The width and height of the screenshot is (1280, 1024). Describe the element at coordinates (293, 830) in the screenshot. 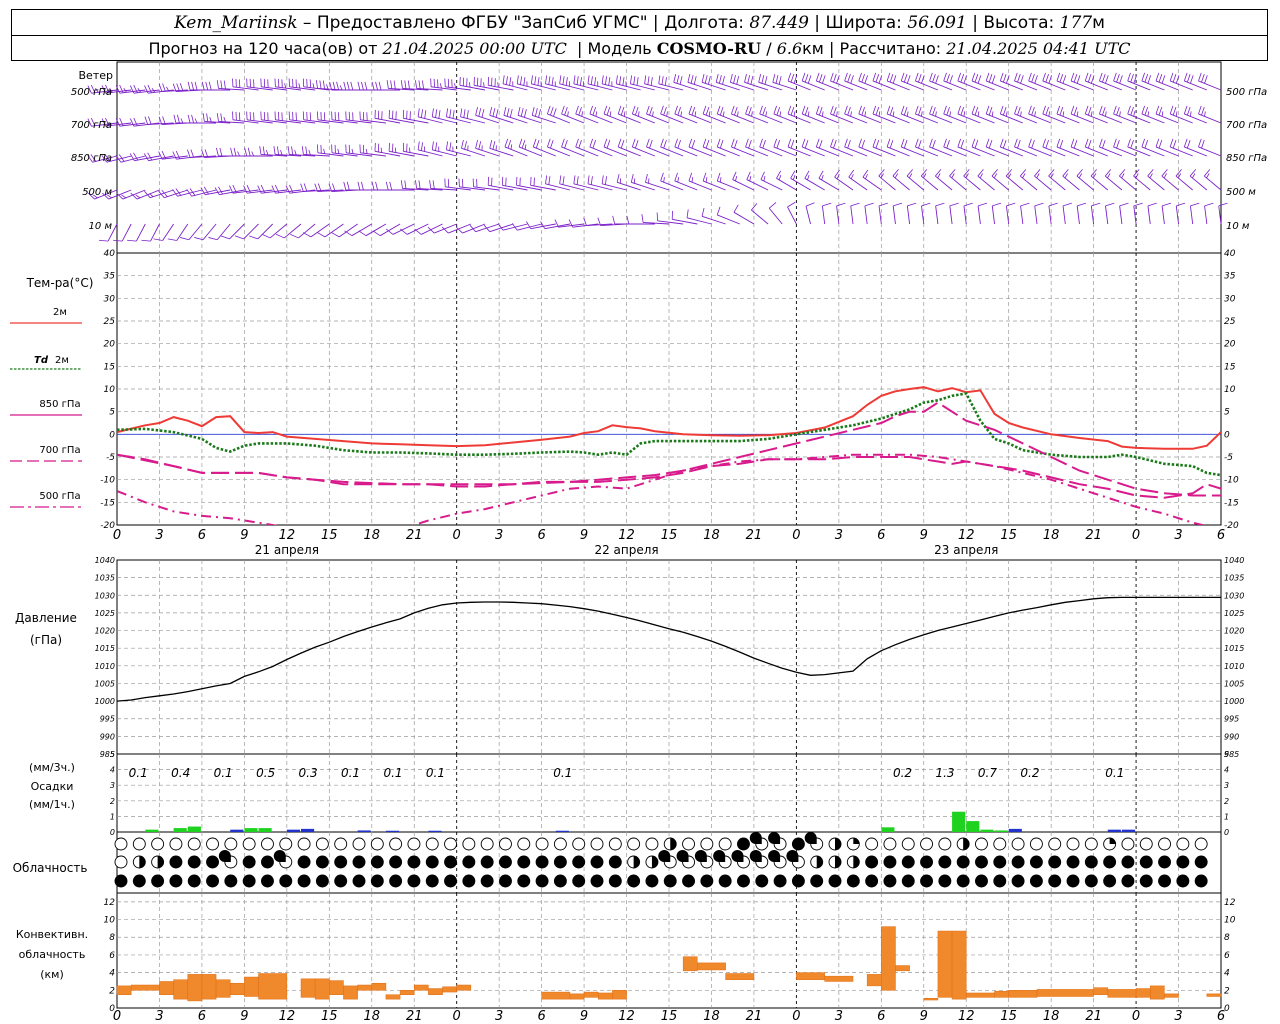

I see `precip-1h-bar` at that location.